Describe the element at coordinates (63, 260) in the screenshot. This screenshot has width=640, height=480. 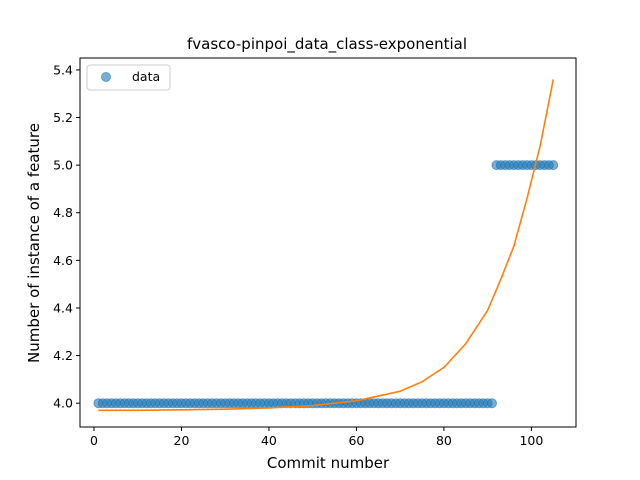
I see `y-tick-label: 4.6` at that location.